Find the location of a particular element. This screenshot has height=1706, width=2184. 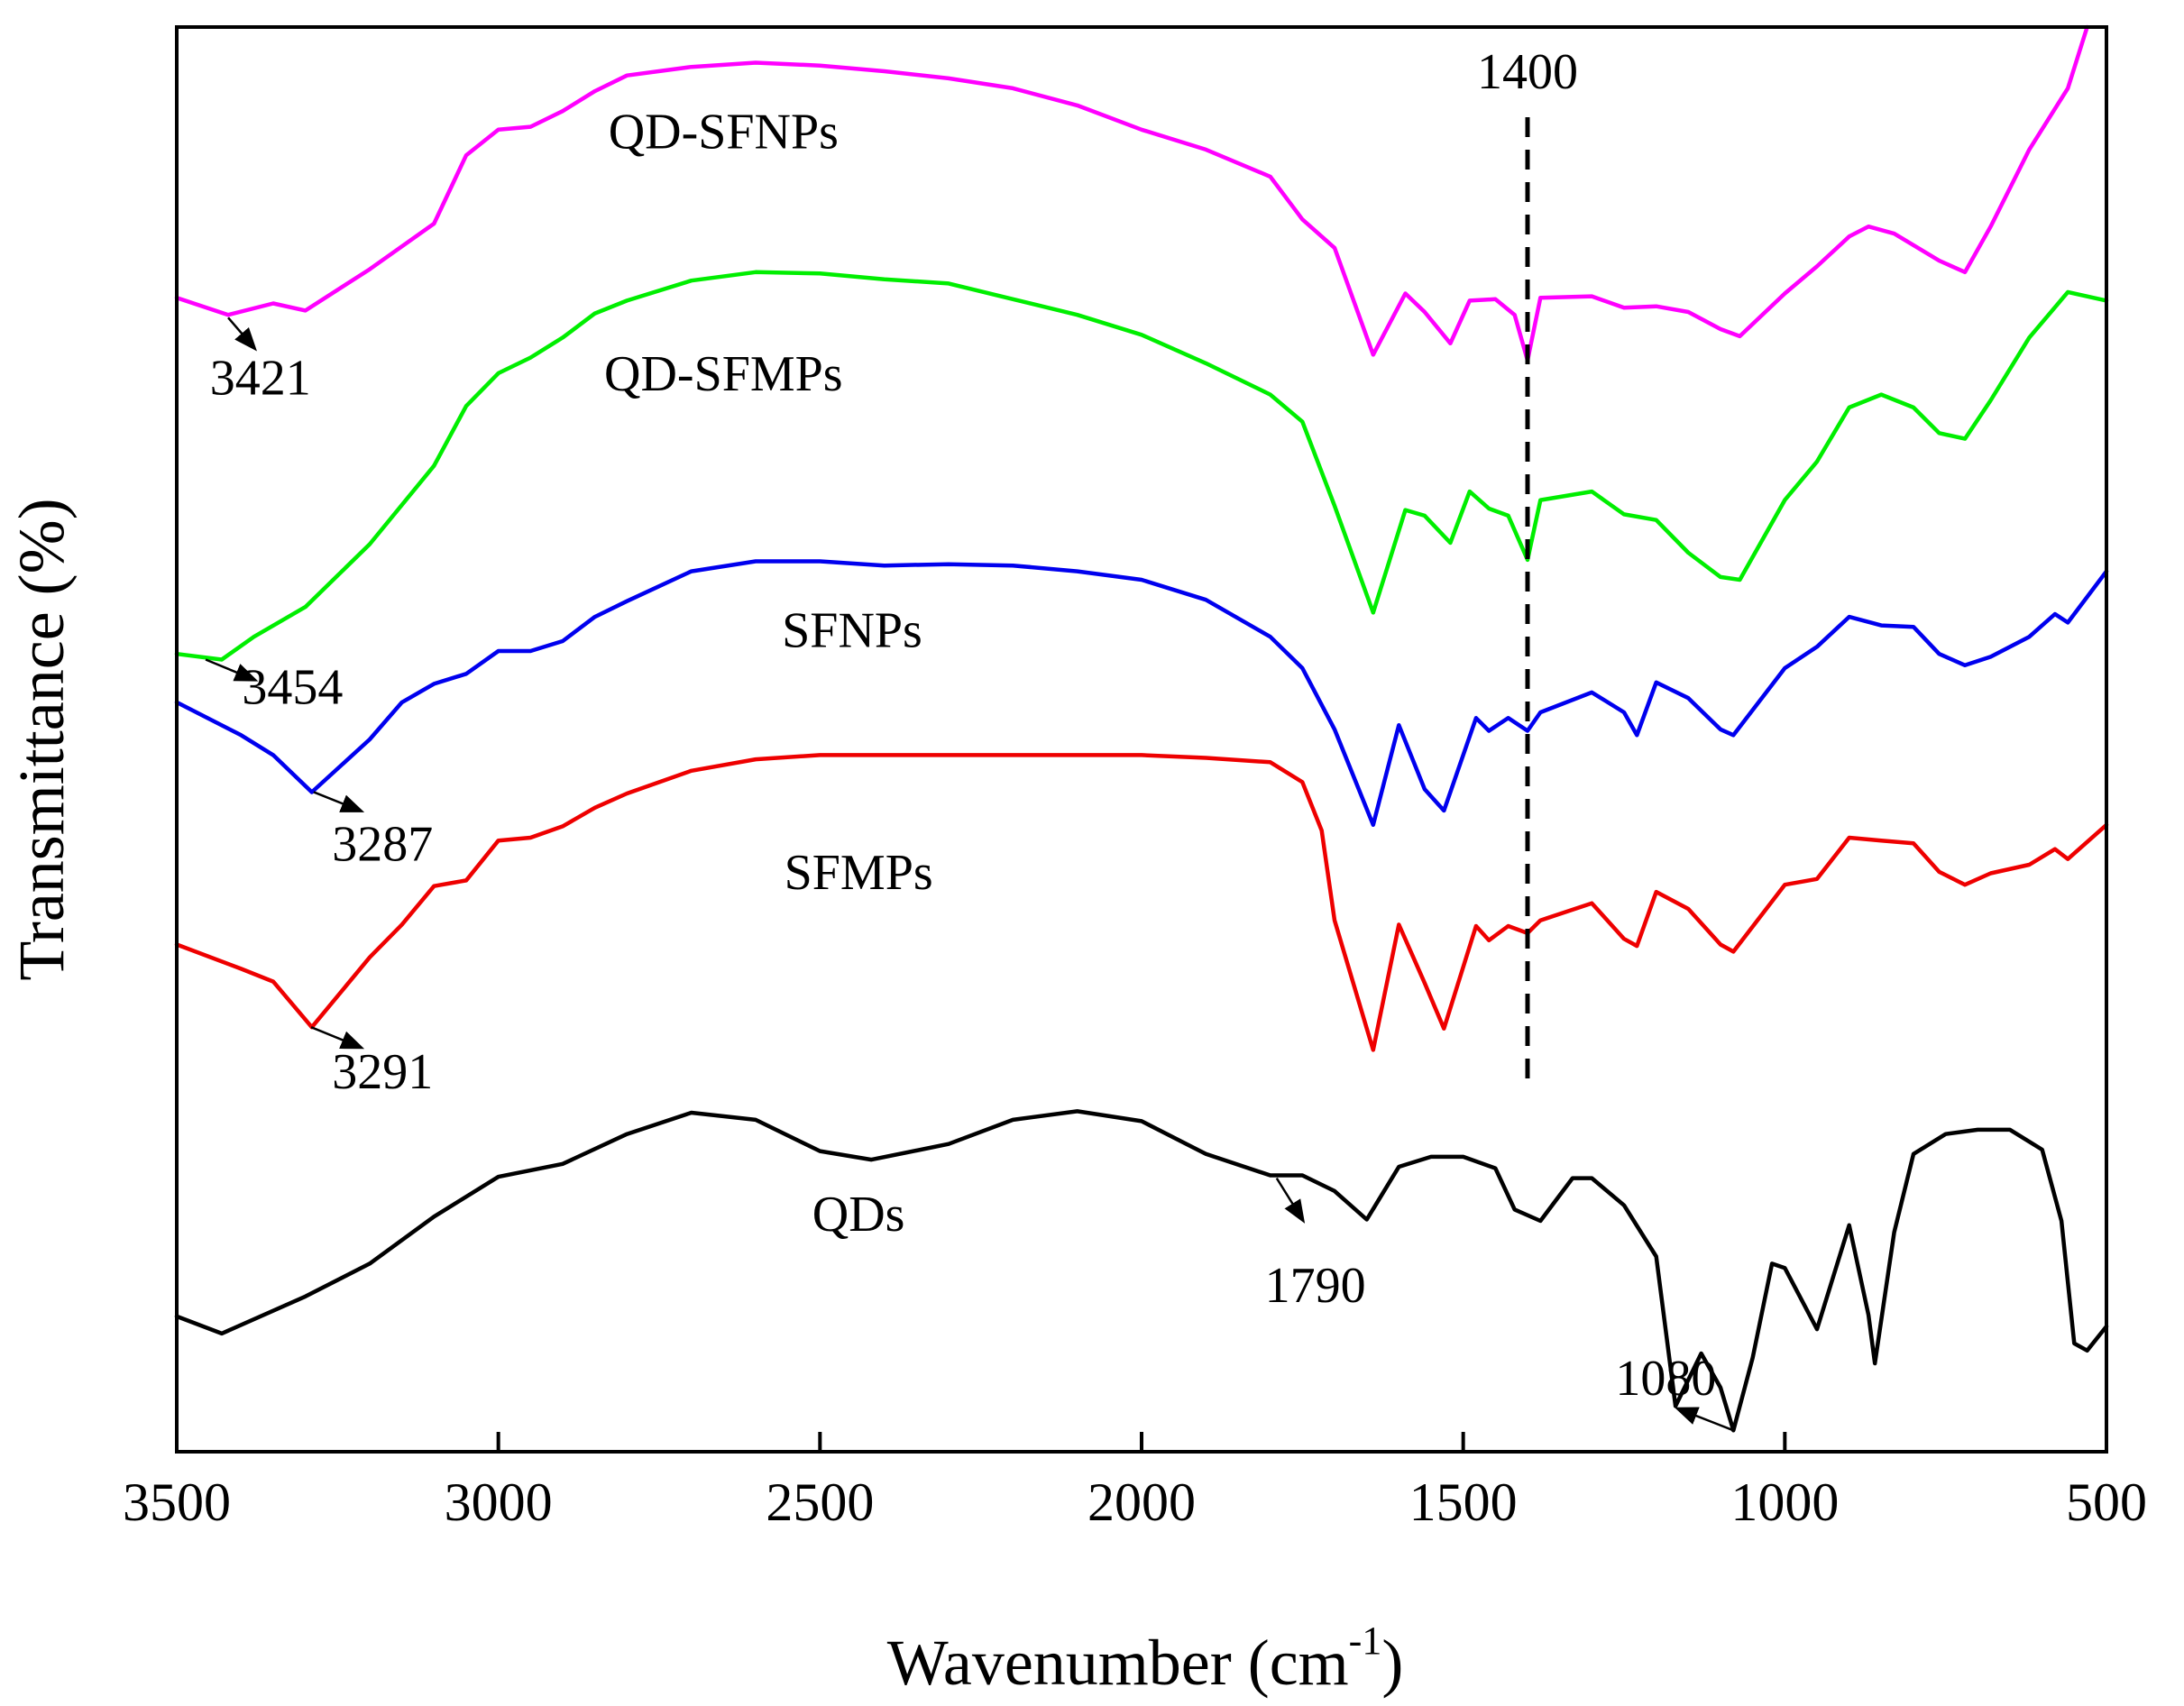

x-axis-title-sup: -1 is located at coordinates (1365, 1641).